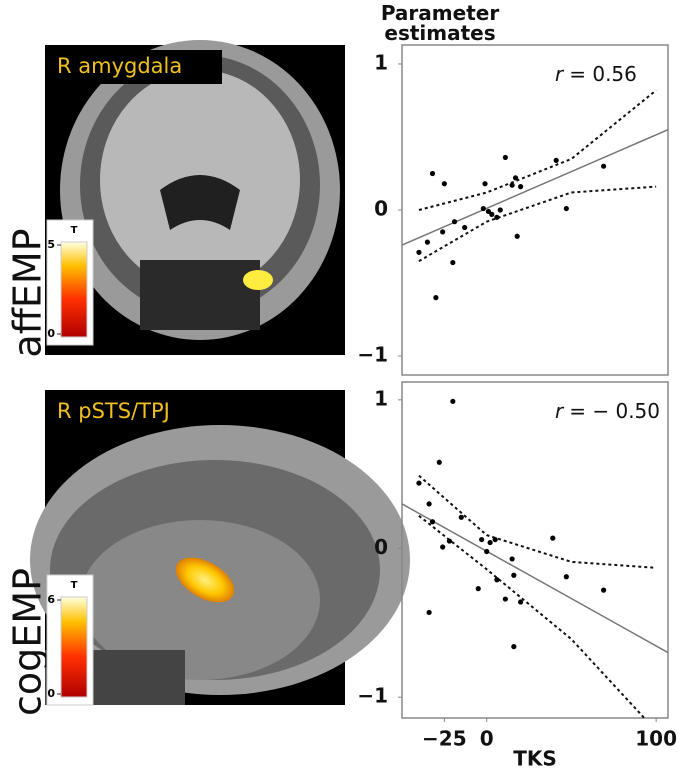 This screenshot has width=678, height=770. I want to click on x-tick-label: 100, so click(656, 739).